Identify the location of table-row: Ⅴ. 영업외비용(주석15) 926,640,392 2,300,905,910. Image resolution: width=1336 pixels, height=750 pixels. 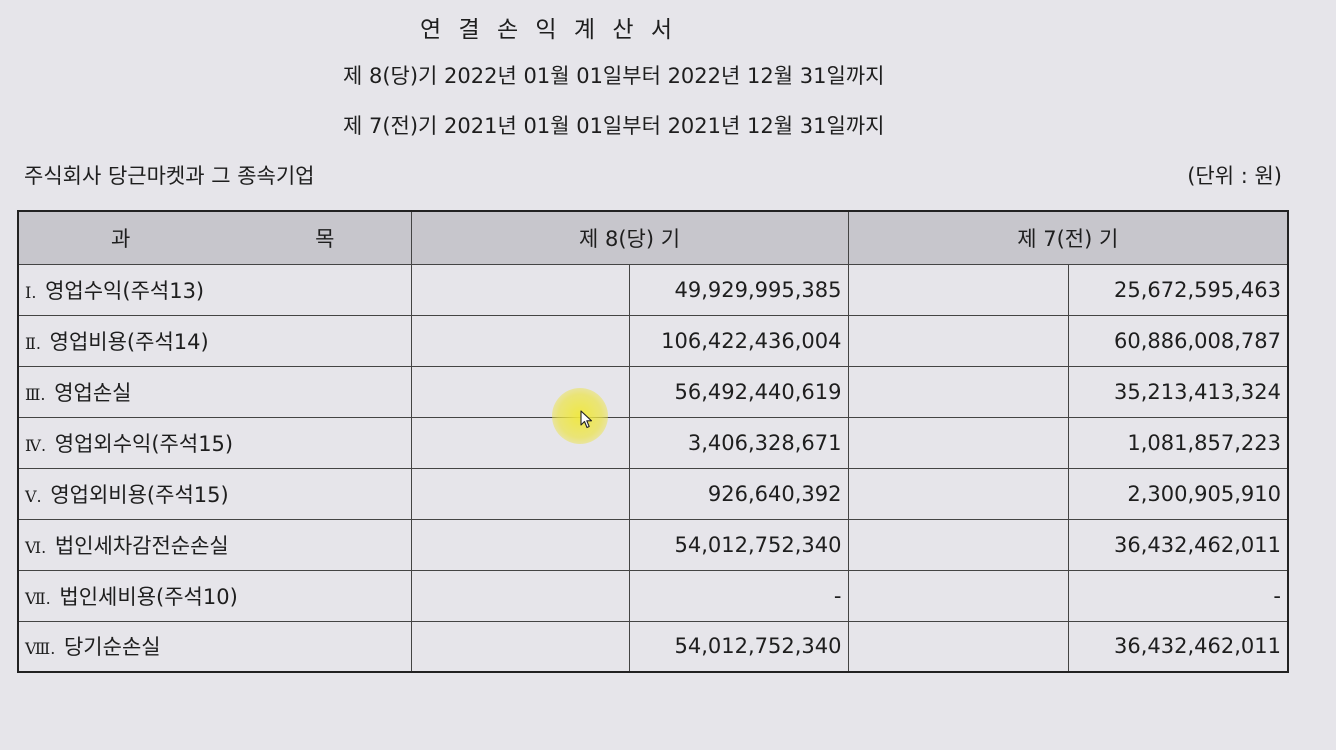
(653, 493).